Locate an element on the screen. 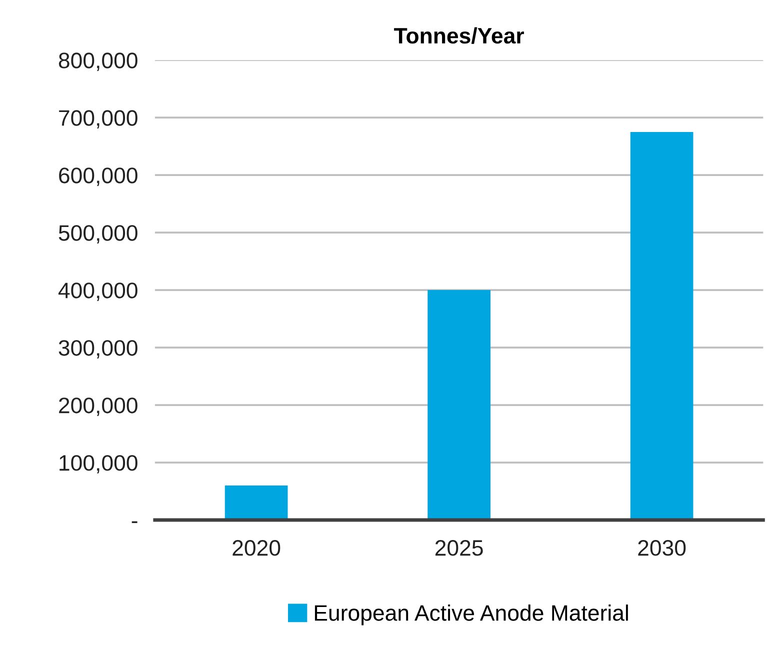 This screenshot has height=646, width=767. legend-label: European Active Anode Material is located at coordinates (471, 615).